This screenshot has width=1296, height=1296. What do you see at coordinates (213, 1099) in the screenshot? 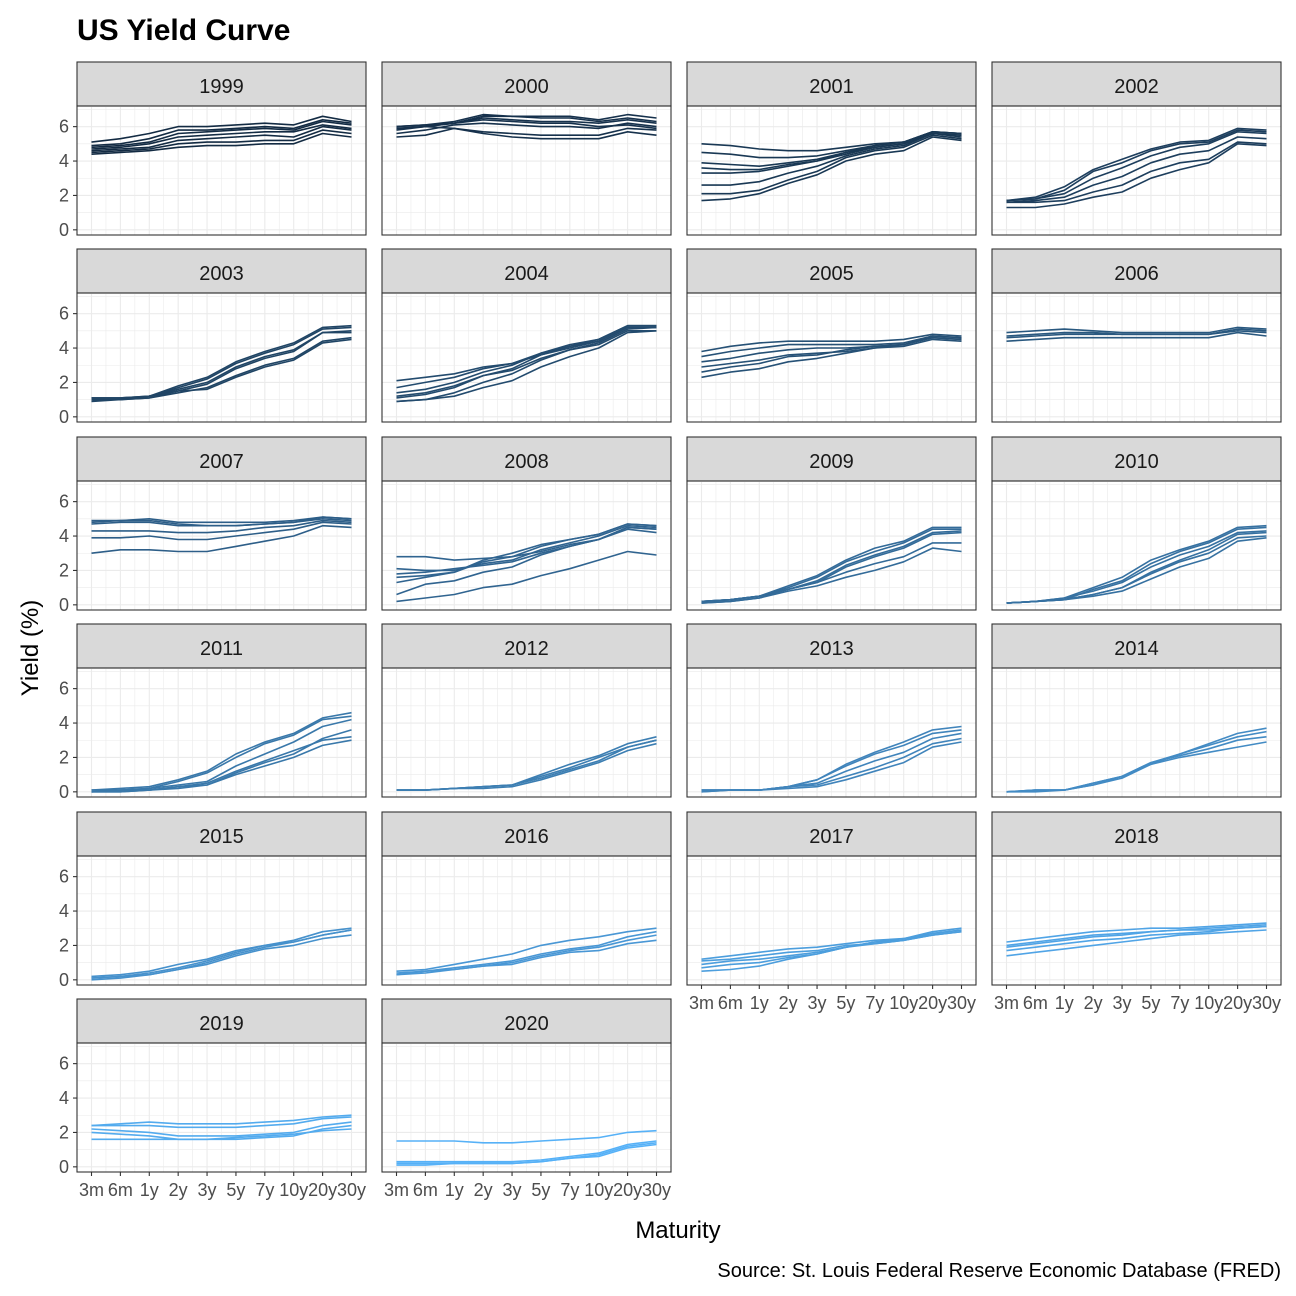
I see `facet-panel-2019: 2019 0 2 4 6 3m 6m 1y 2y 3y 5y 7y 10y 20y 30y` at bounding box center [213, 1099].